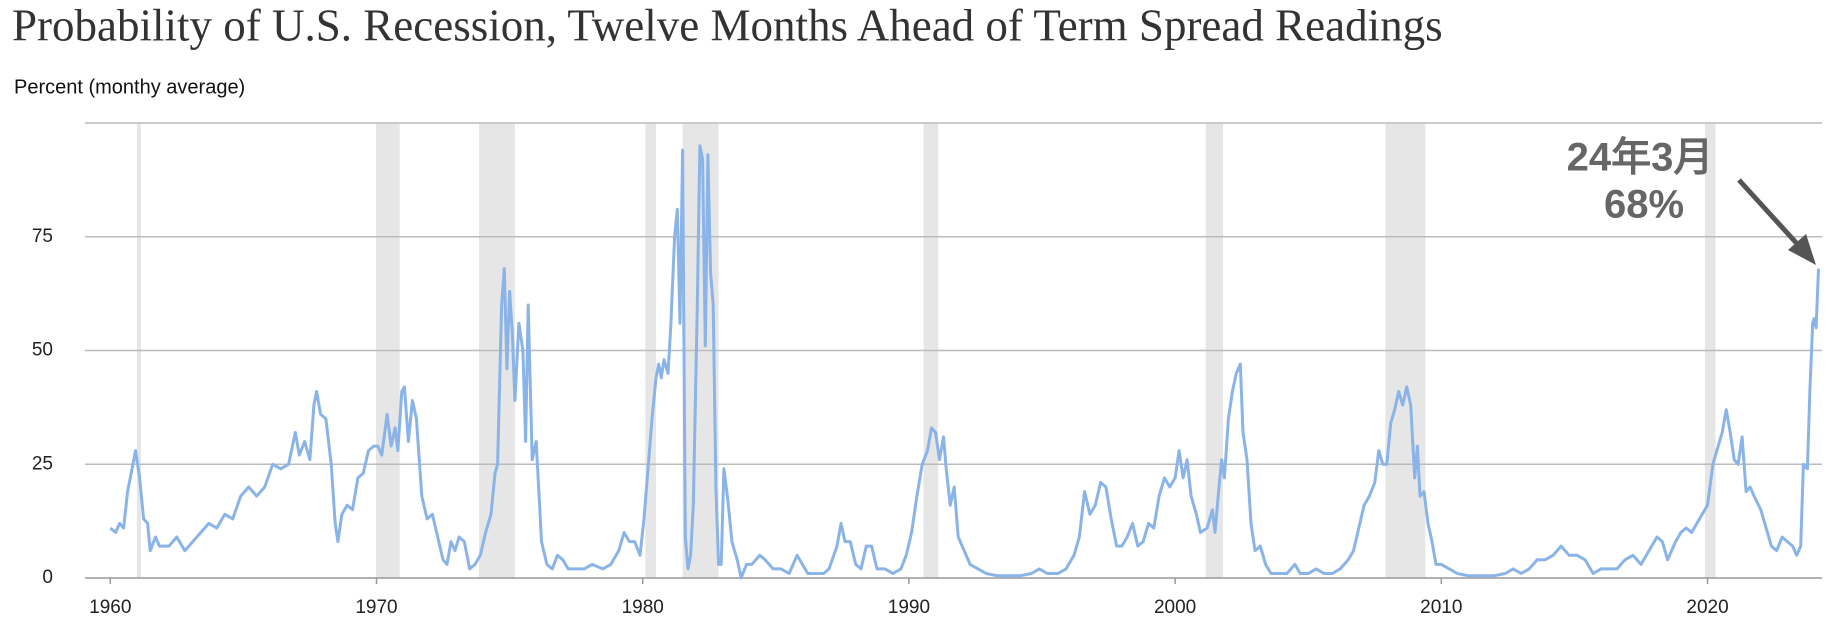  I want to click on annotation-arrow, so click(1769, 213).